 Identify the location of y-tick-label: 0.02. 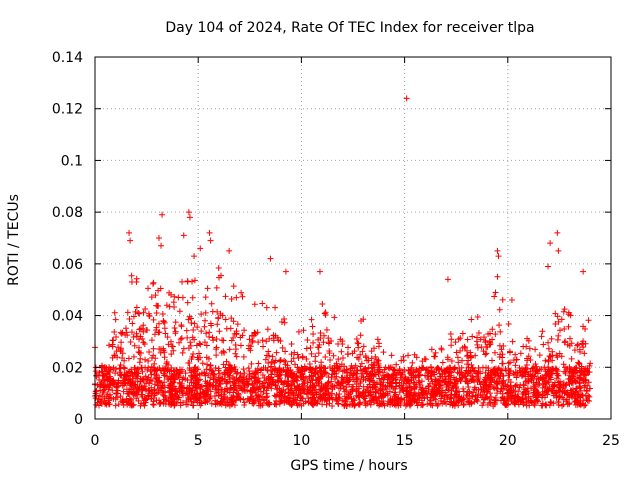
(67, 368).